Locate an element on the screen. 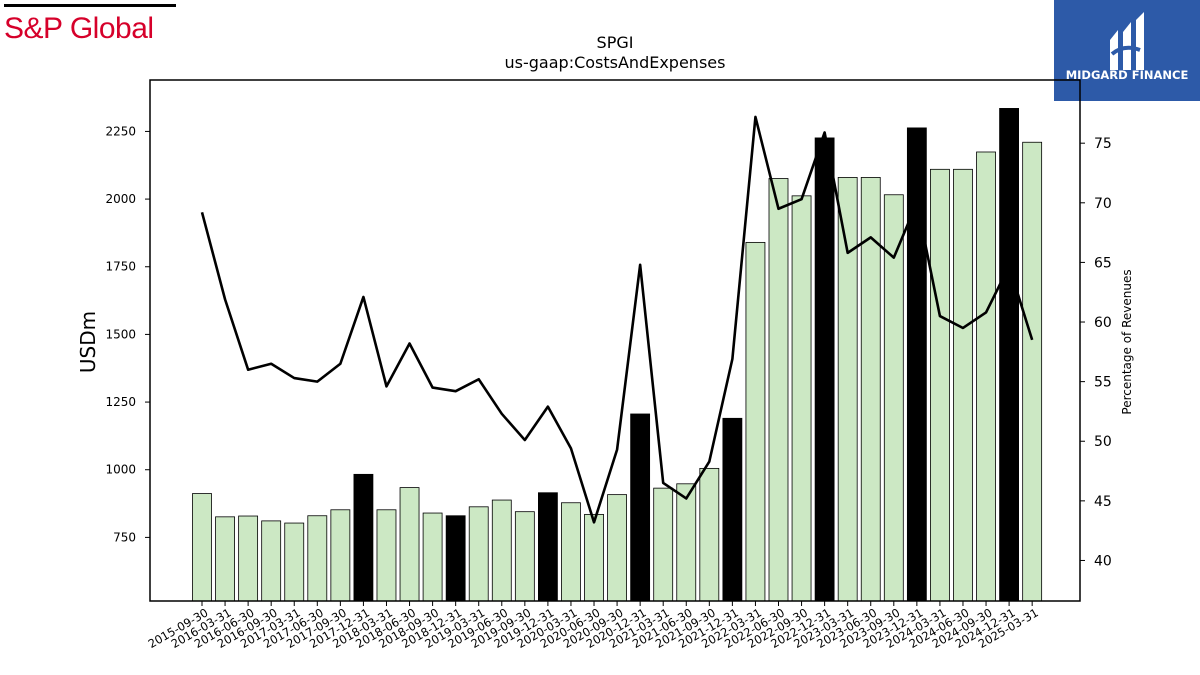 The width and height of the screenshot is (1200, 675). y-tick-label: 2250 is located at coordinates (120, 131).